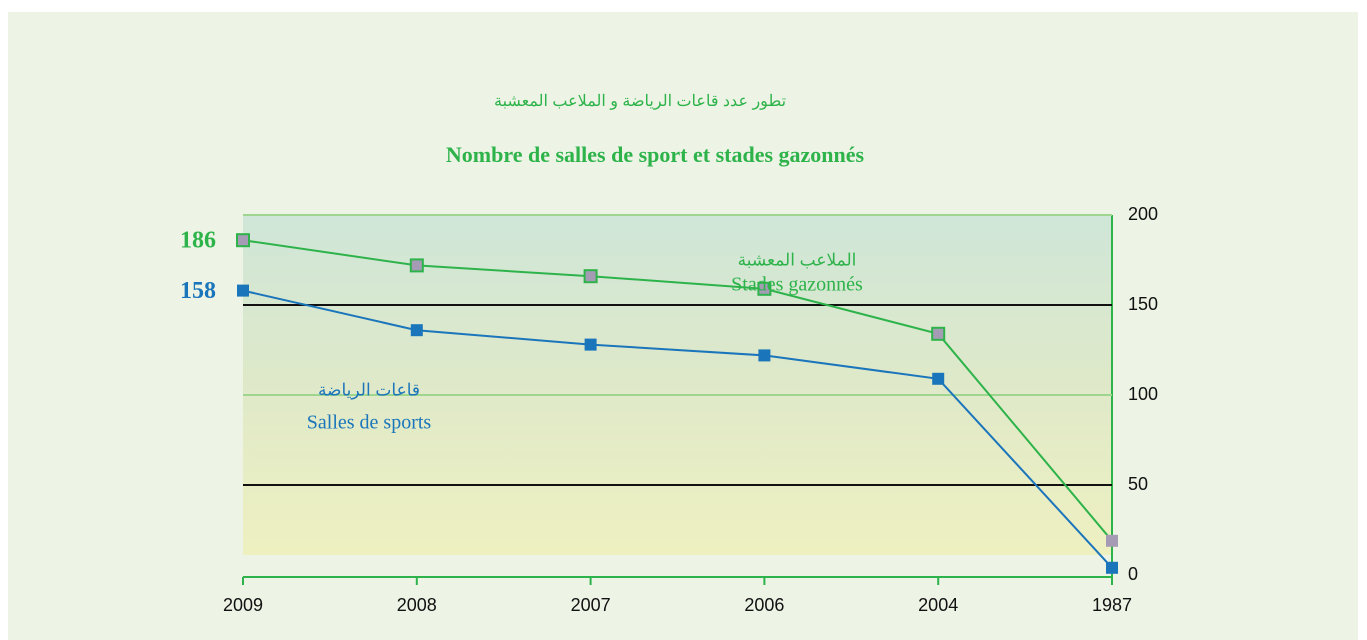  I want to click on chart-subtitle: تطور عدد قاعات الرياضة و الملاعب المعشبة, so click(640, 101).